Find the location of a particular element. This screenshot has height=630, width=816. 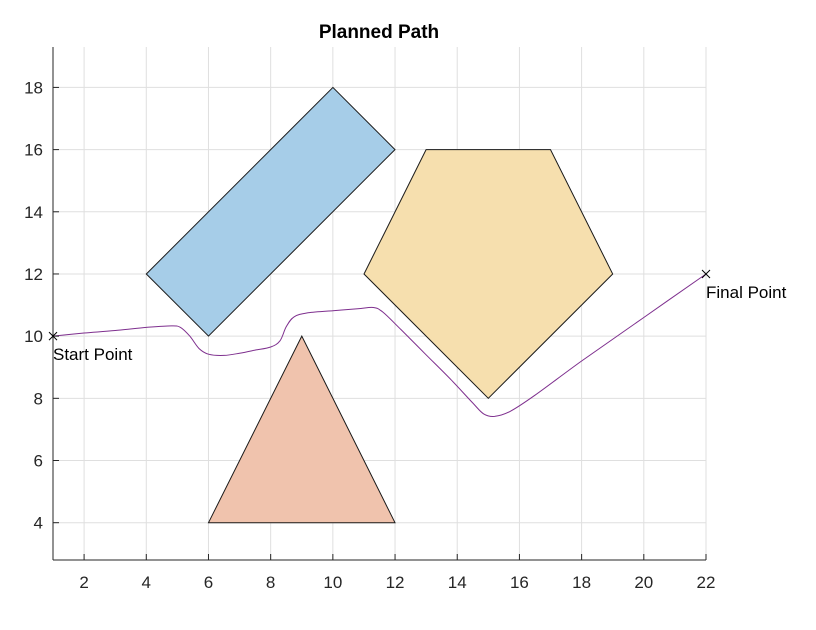

markers: Start Point Final Point is located at coordinates (417, 316).